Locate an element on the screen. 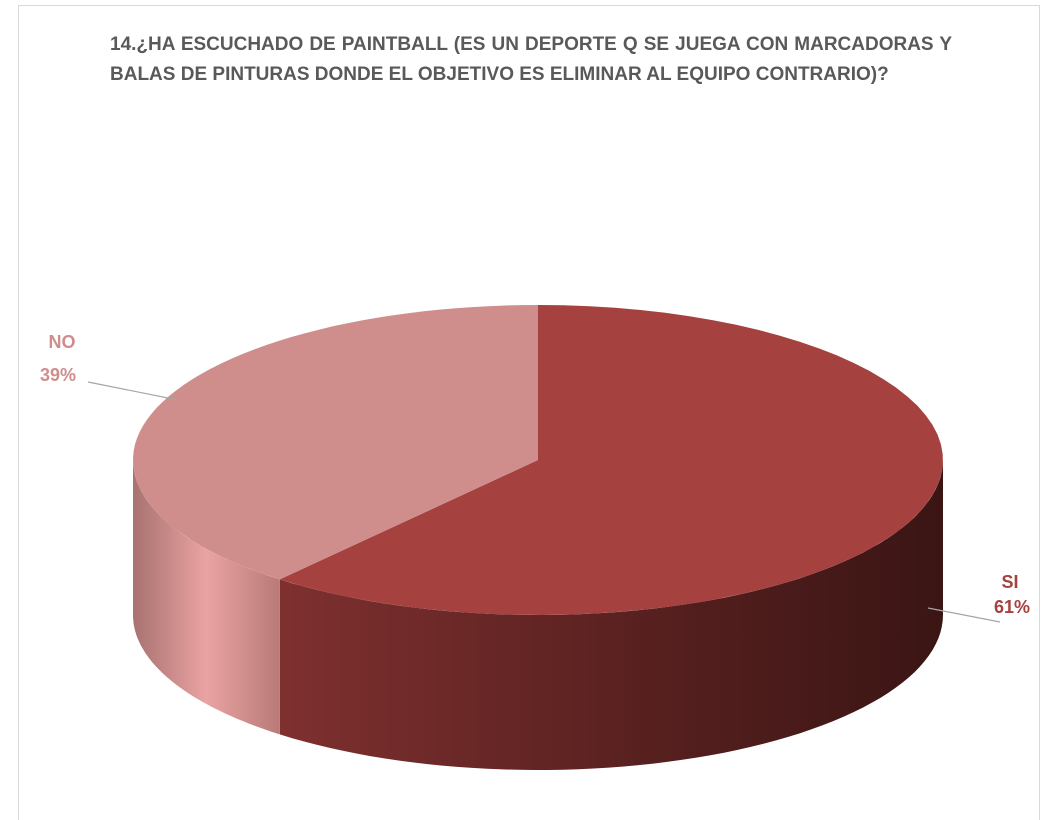 This screenshot has height=820, width=1059. category-label: SI is located at coordinates (1009, 582).